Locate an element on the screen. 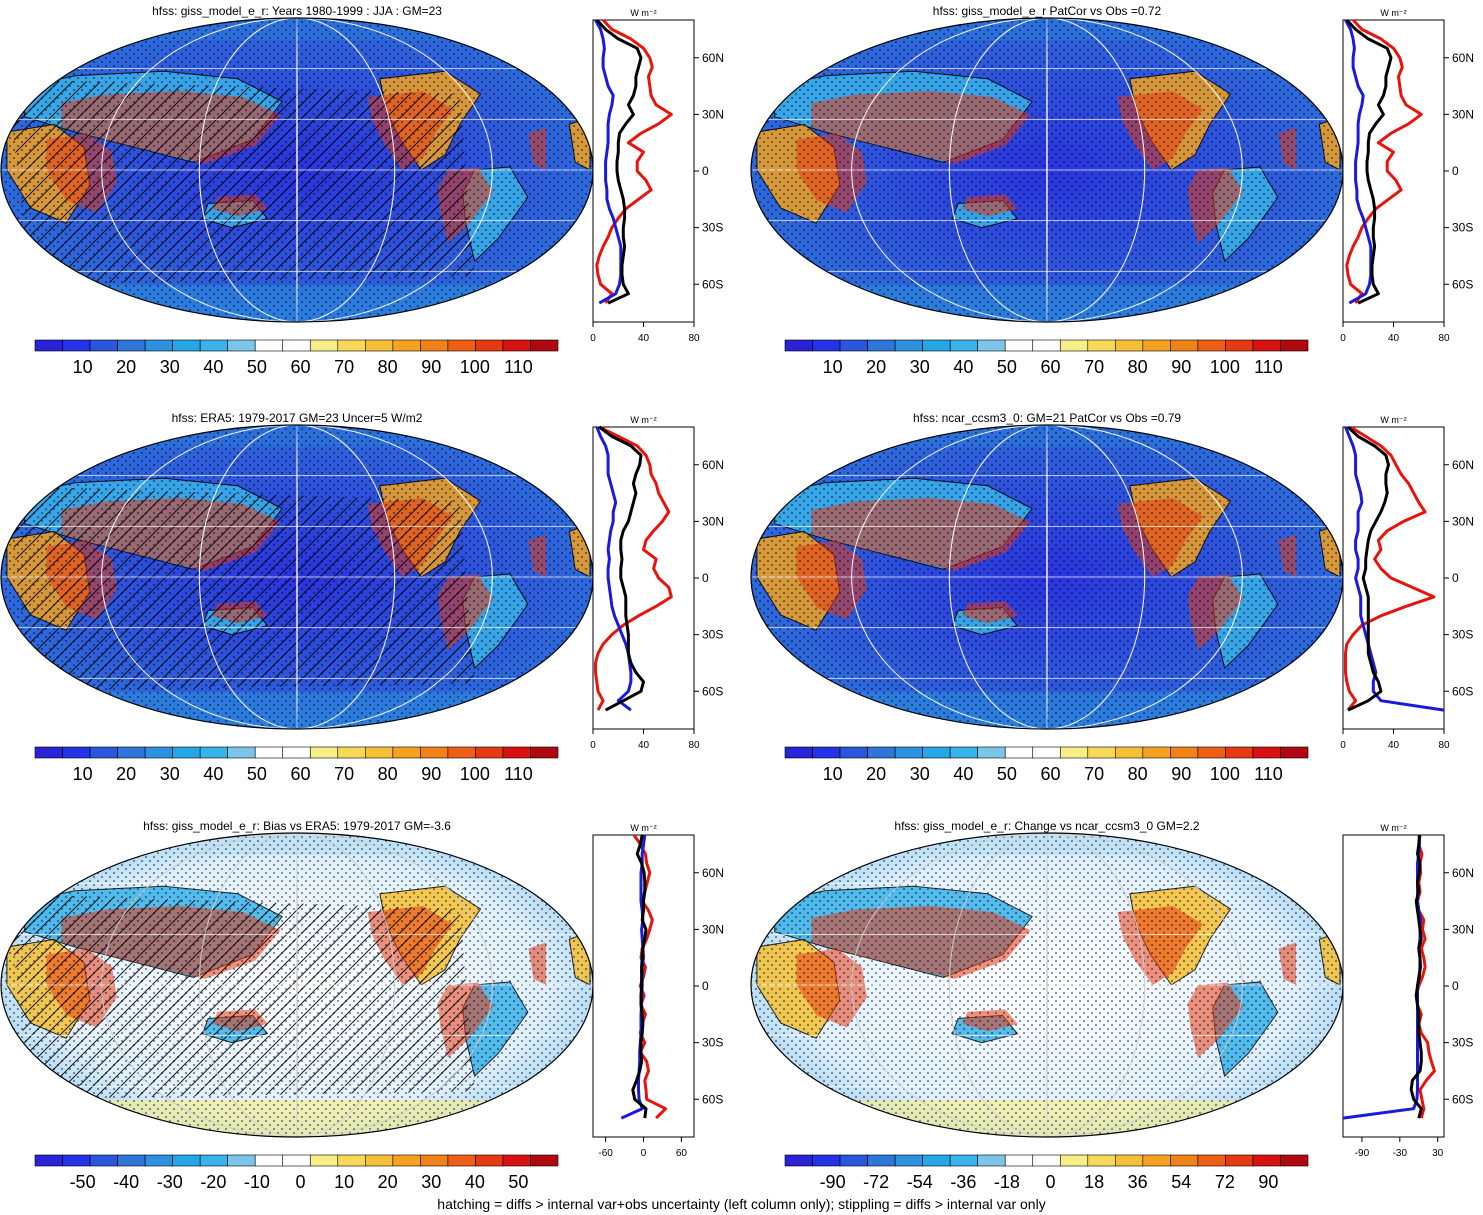  panel-title: hfss: ERA5: 1979-2017 GM=23 Uncer=5 W/m2 is located at coordinates (297, 418).